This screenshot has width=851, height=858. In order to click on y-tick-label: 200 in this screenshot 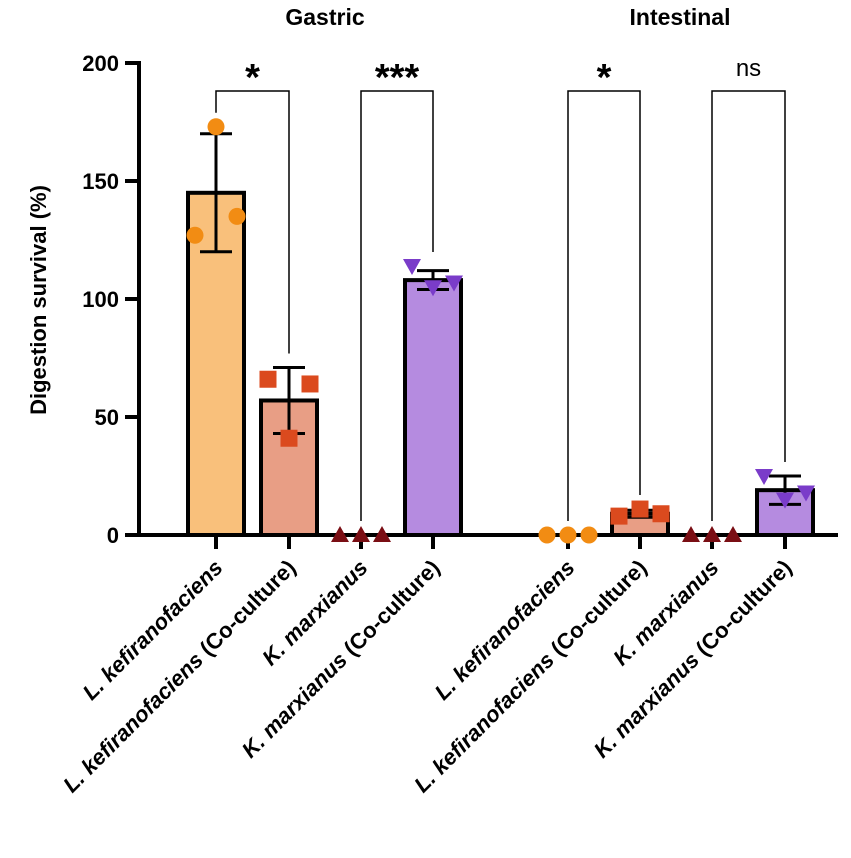, I will do `click(100, 63)`.